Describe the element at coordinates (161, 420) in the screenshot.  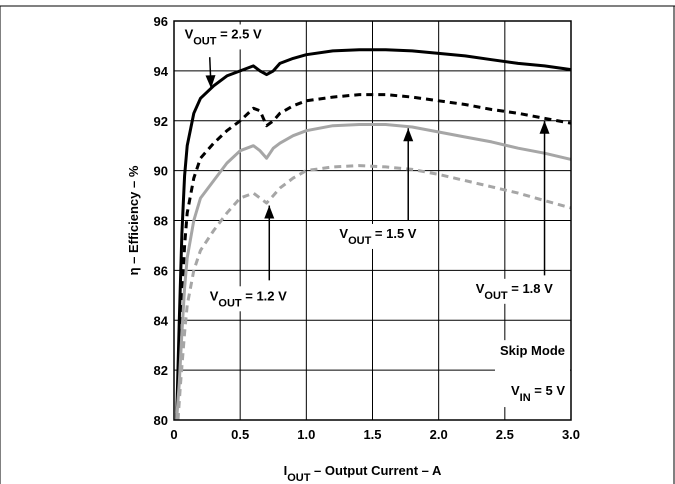
I see `y-tick-label: 80` at that location.